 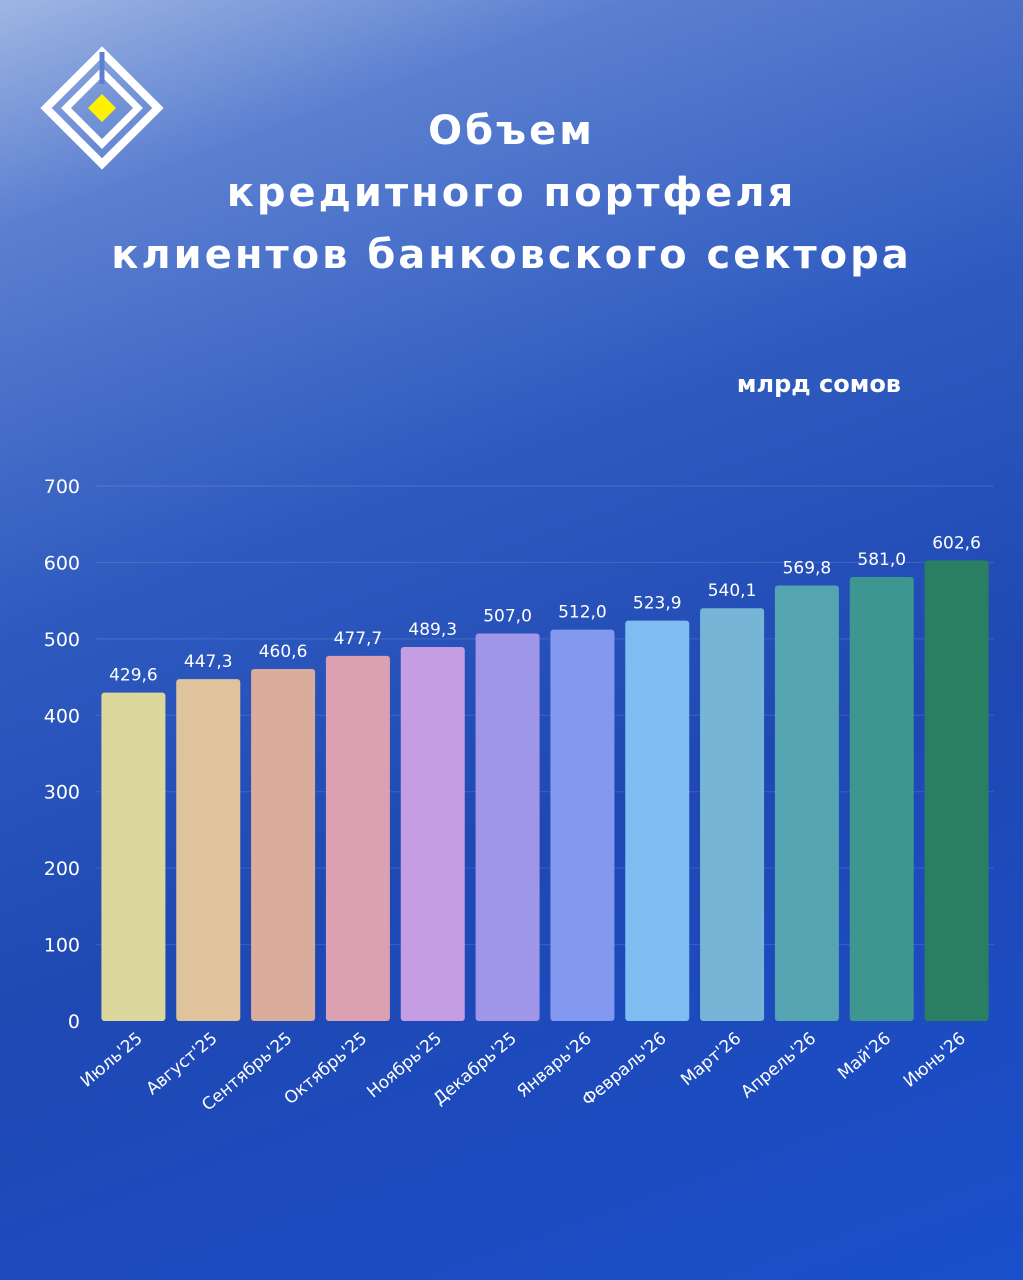 I want to click on page-title-line-3: клиентов банковского сектора, so click(x=511, y=255).